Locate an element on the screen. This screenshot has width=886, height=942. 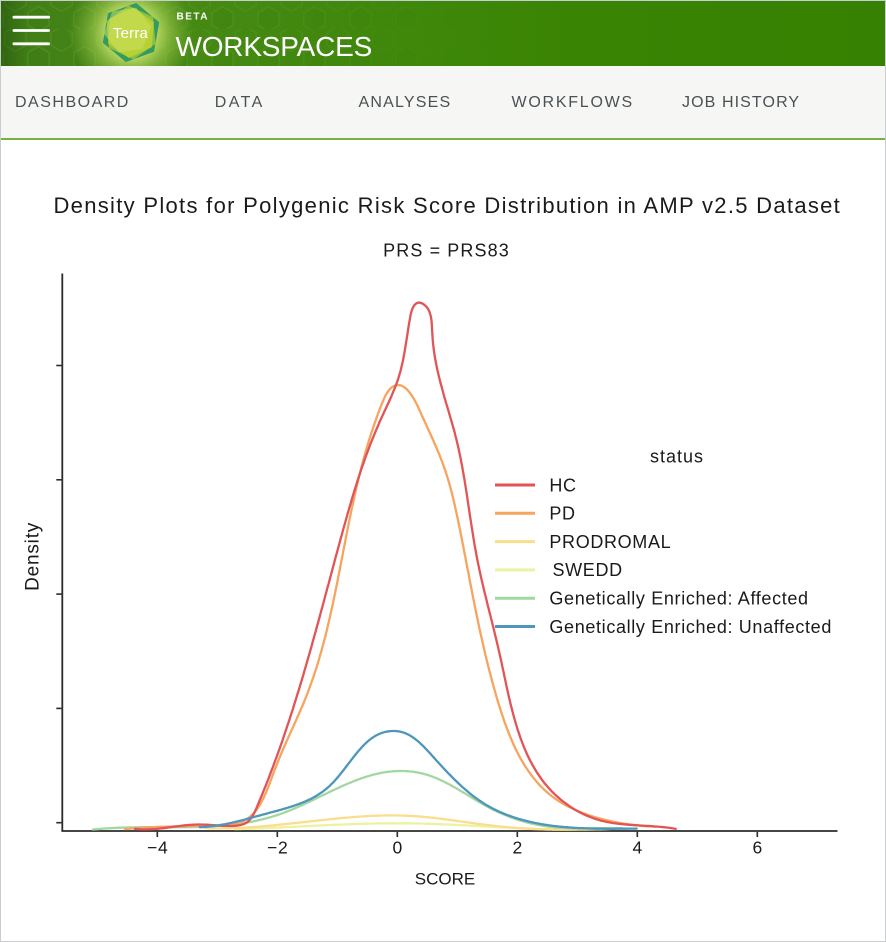
svg-text: Density is located at coordinates (33, 556).